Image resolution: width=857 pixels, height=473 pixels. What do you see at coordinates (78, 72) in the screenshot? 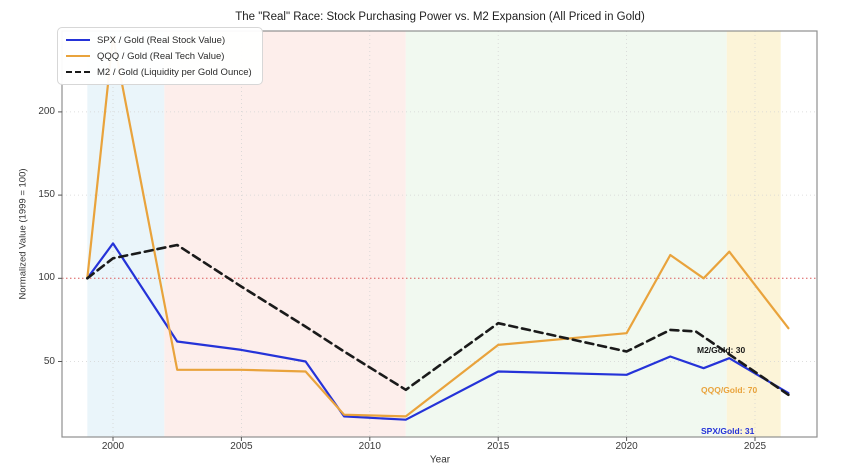
I see `legend-line-sample-m2` at bounding box center [78, 72].